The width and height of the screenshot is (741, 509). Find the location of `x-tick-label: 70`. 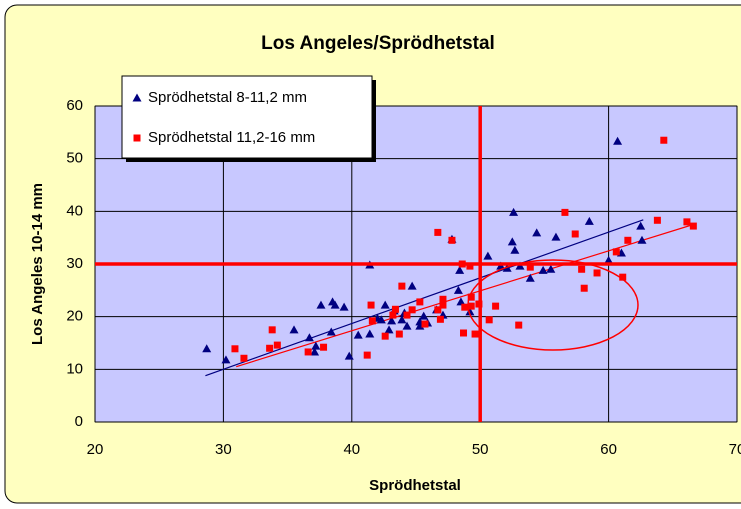

x-tick-label: 70 is located at coordinates (735, 449).